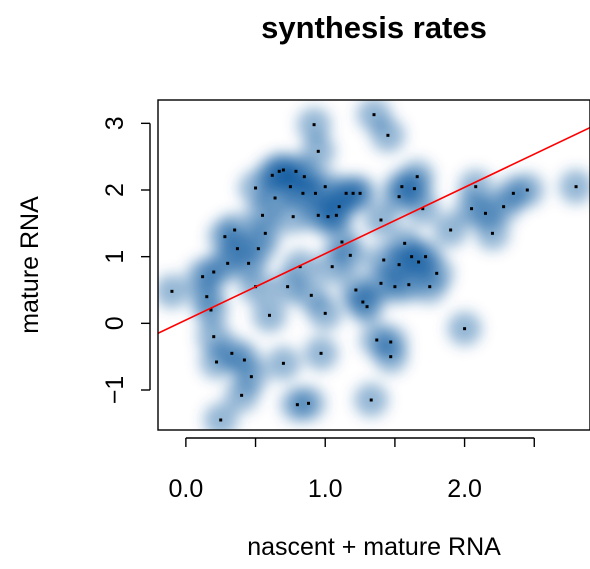 The height and width of the screenshot is (569, 590). I want to click on y-tick-label: 3, so click(115, 123).